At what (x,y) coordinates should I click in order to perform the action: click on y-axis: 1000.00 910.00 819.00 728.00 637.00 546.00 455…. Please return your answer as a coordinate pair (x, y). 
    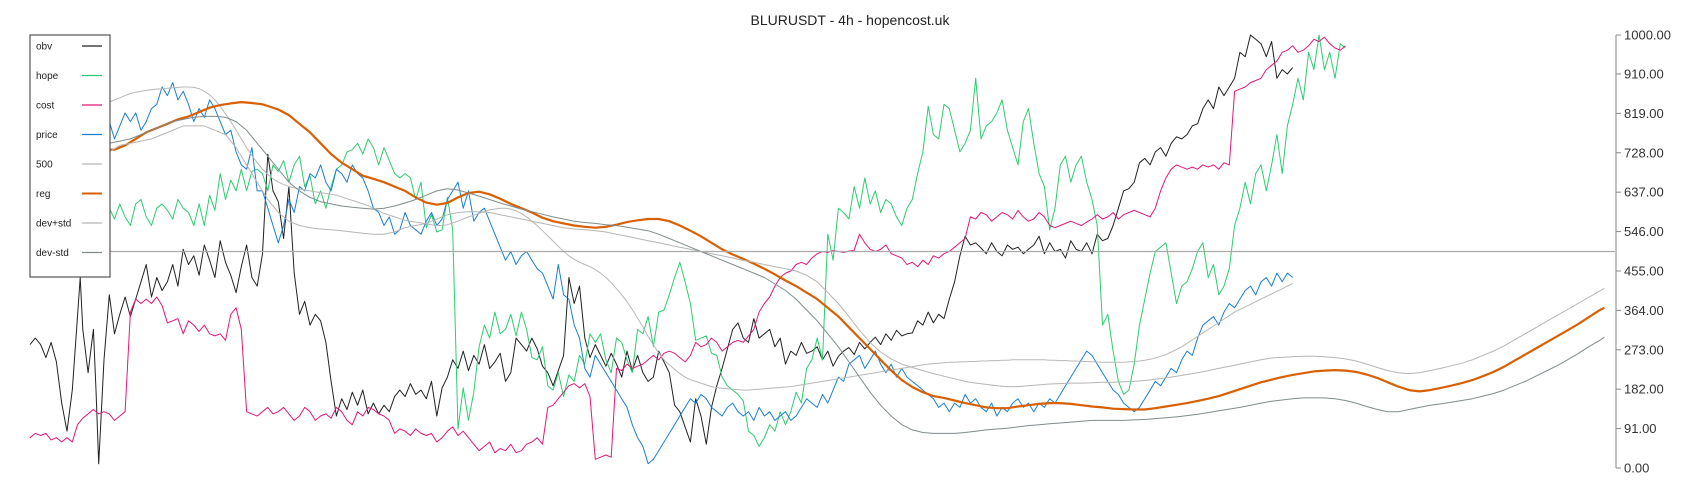
    Looking at the image, I should click on (1643, 252).